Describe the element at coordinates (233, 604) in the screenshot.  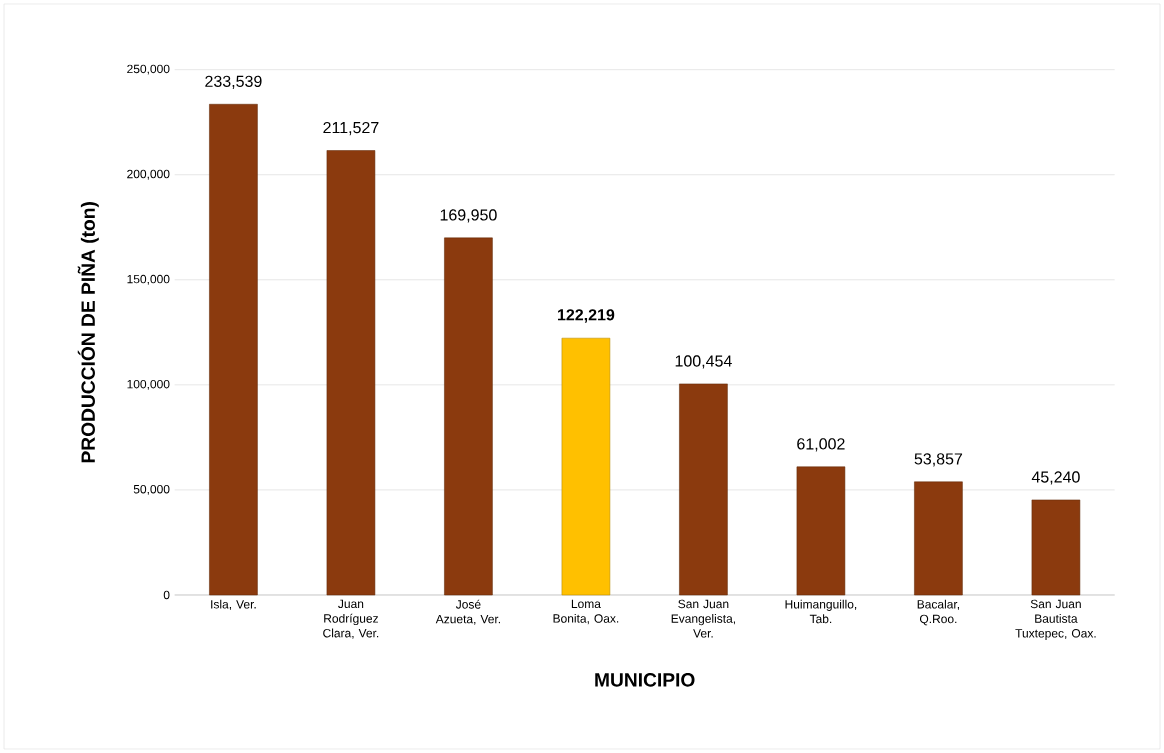
I see `x-tick-label: Isla, Ver.` at that location.